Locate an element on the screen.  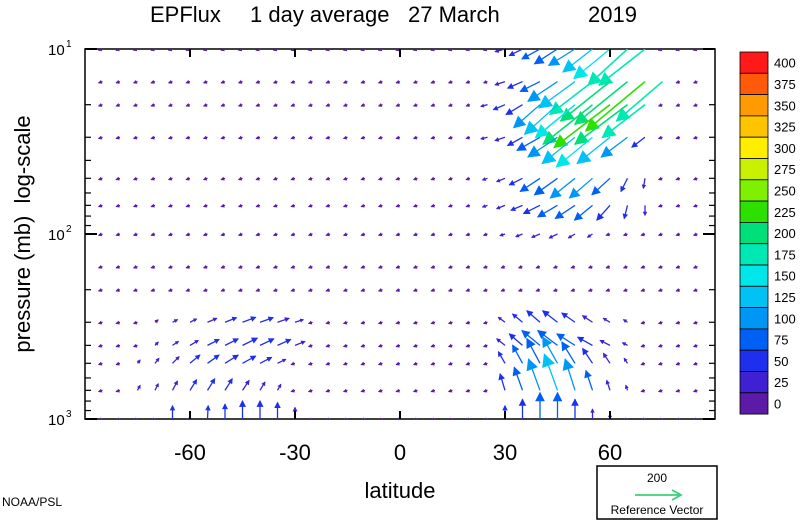
colorbar-cell is located at coordinates (754, 382).